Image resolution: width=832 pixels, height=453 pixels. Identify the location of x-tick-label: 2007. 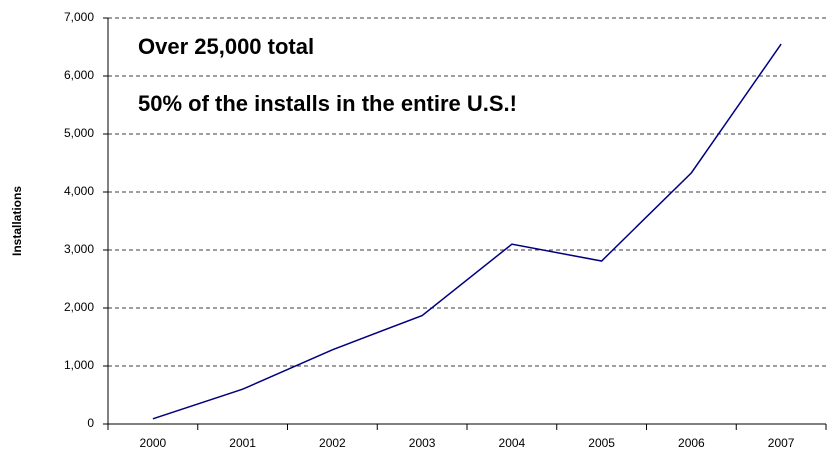
(781, 443).